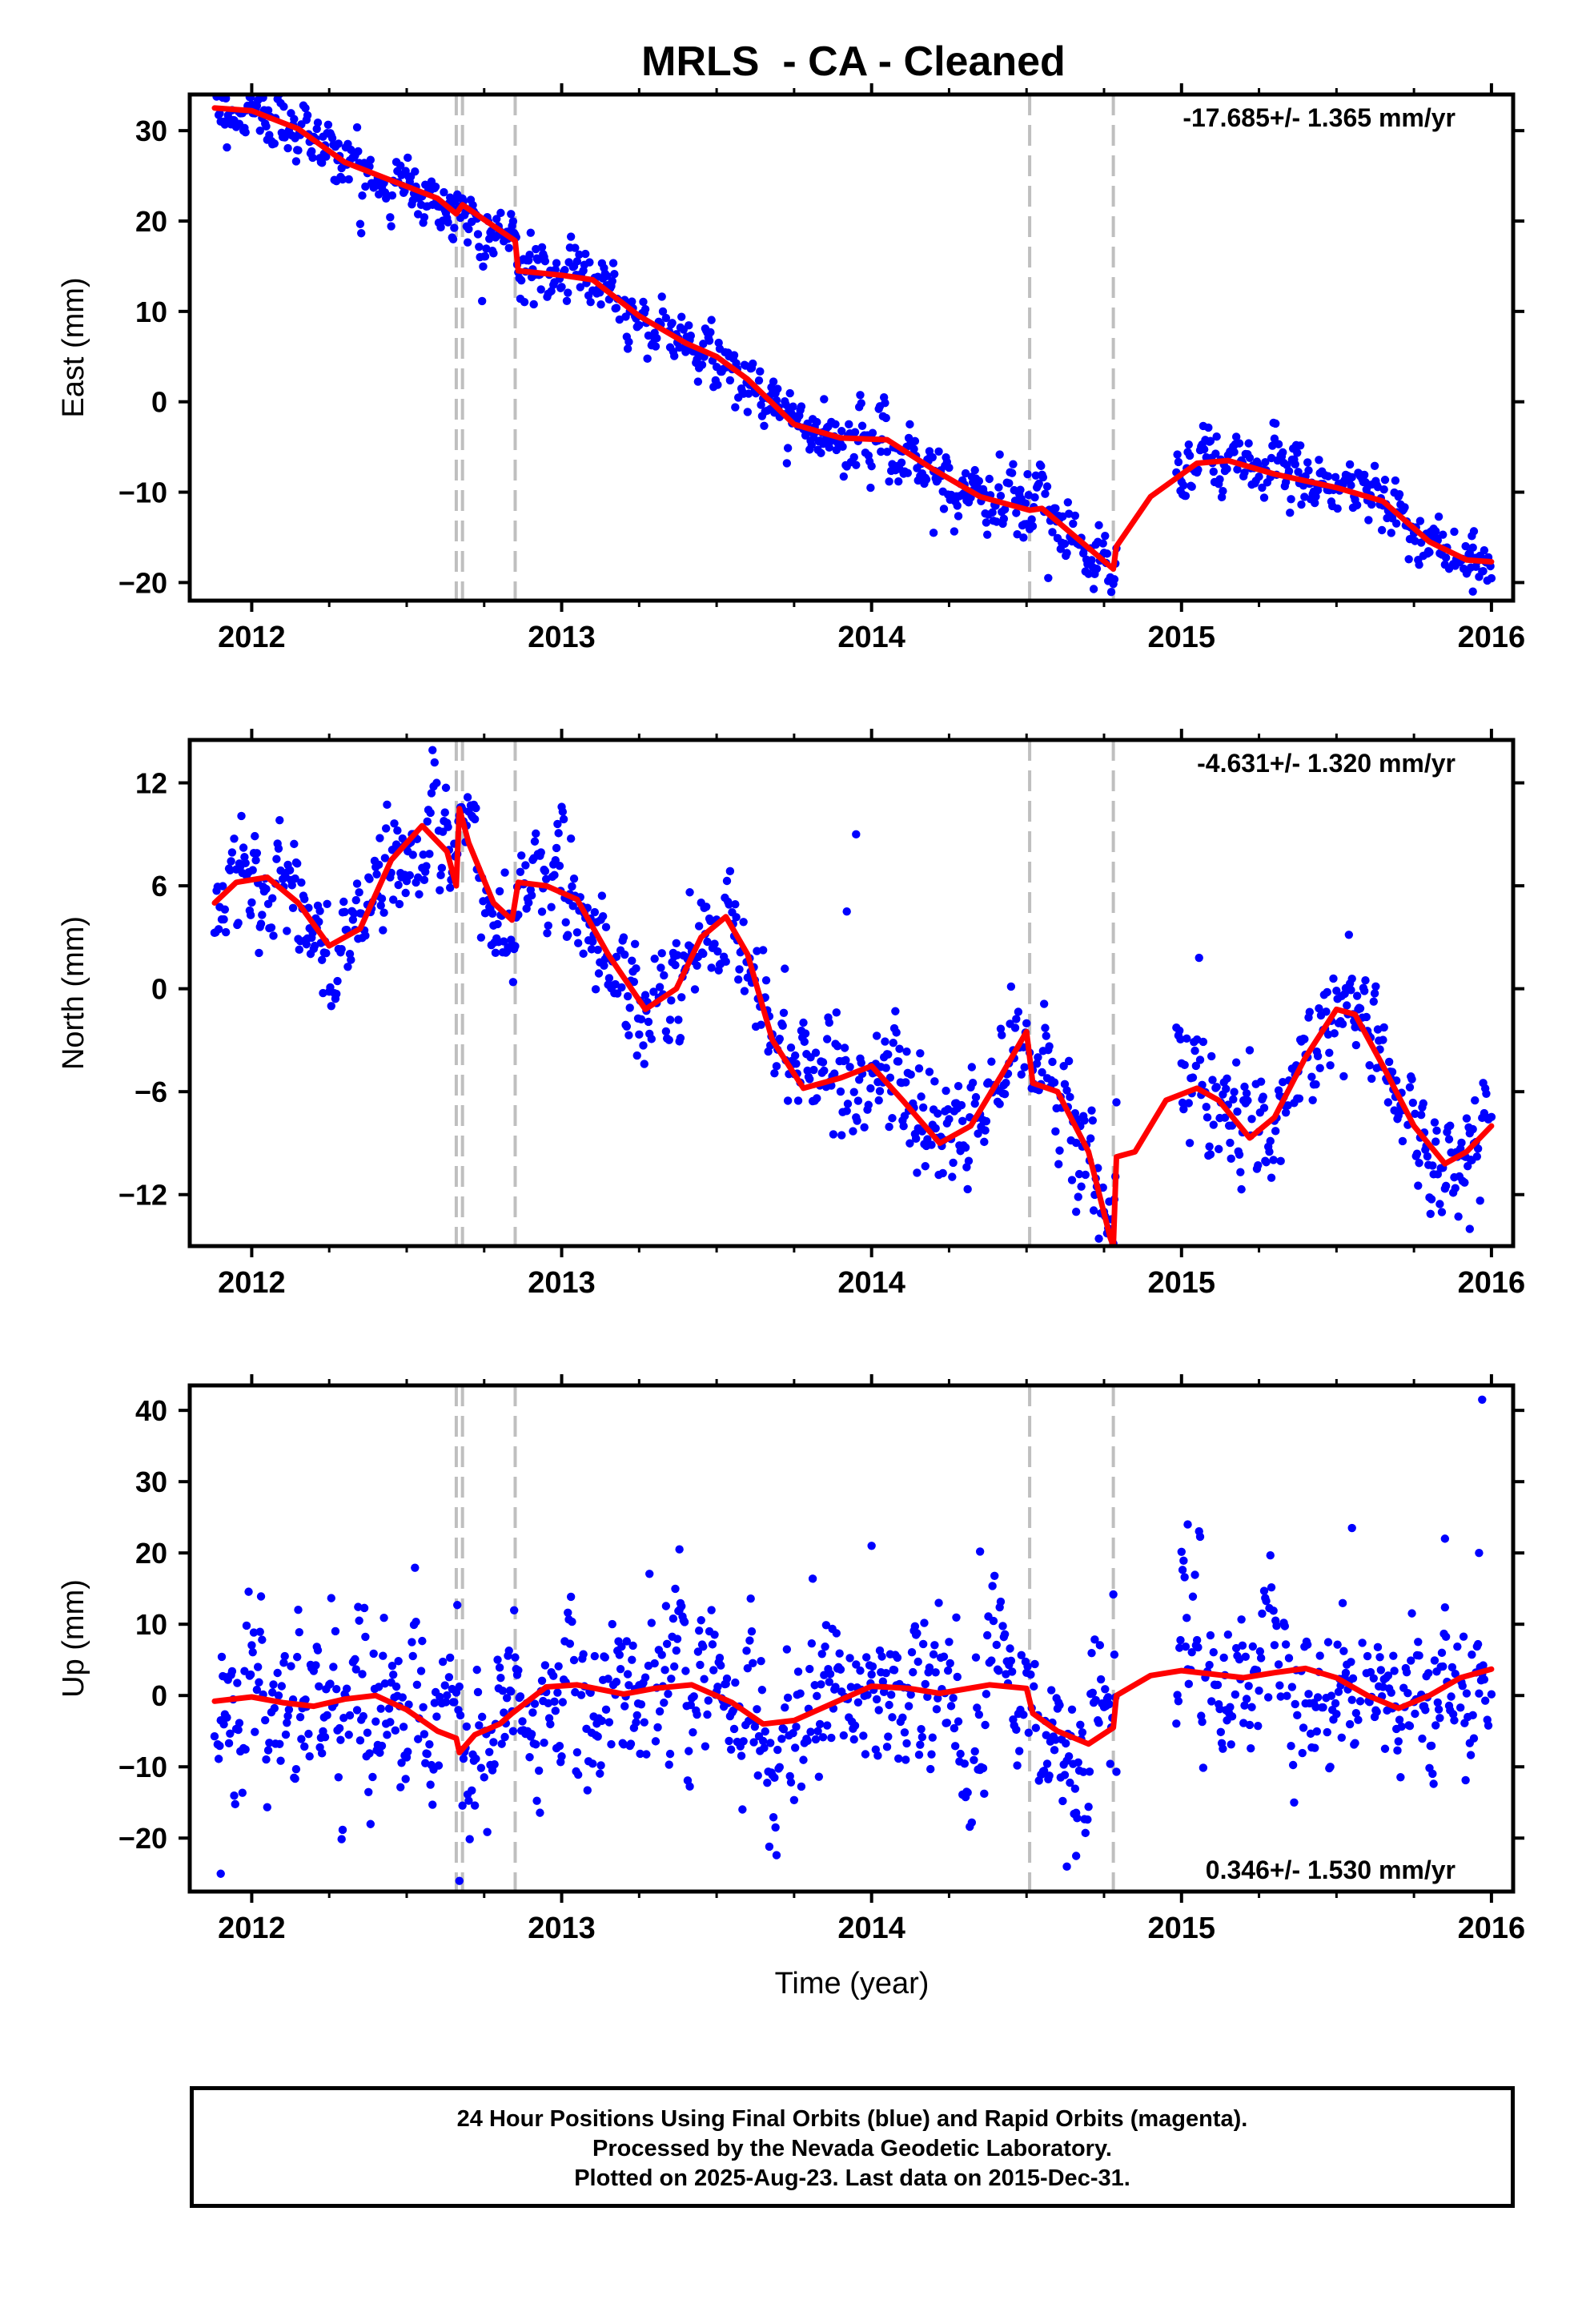  What do you see at coordinates (1182, 1283) in the screenshot?
I see `x-tick-label: 2015` at bounding box center [1182, 1283].